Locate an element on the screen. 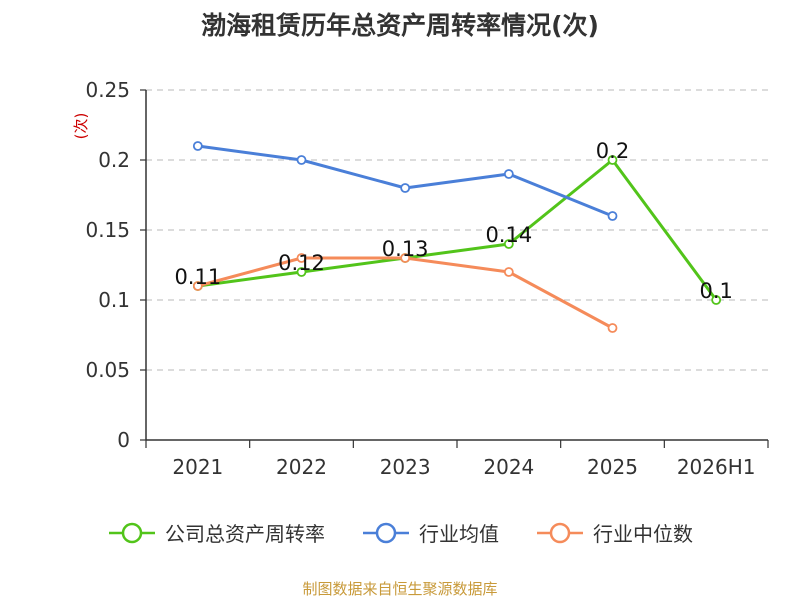 This screenshot has width=800, height=600. x-tick-label: 2023 is located at coordinates (405, 467).